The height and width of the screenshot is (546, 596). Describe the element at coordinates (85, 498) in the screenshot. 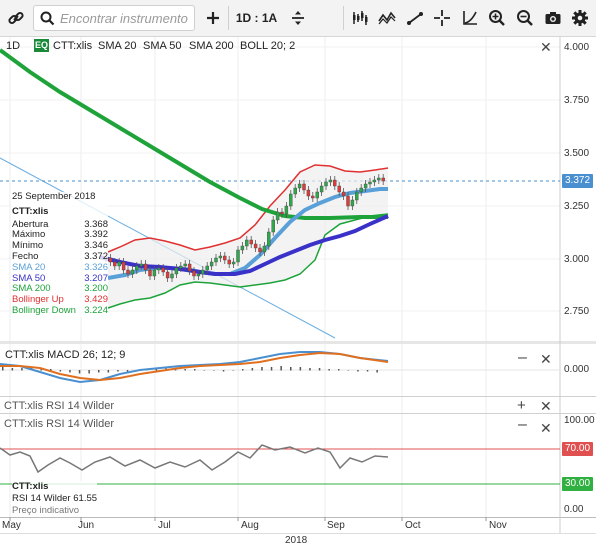

I see `rsi-tip-value: 61.55` at that location.